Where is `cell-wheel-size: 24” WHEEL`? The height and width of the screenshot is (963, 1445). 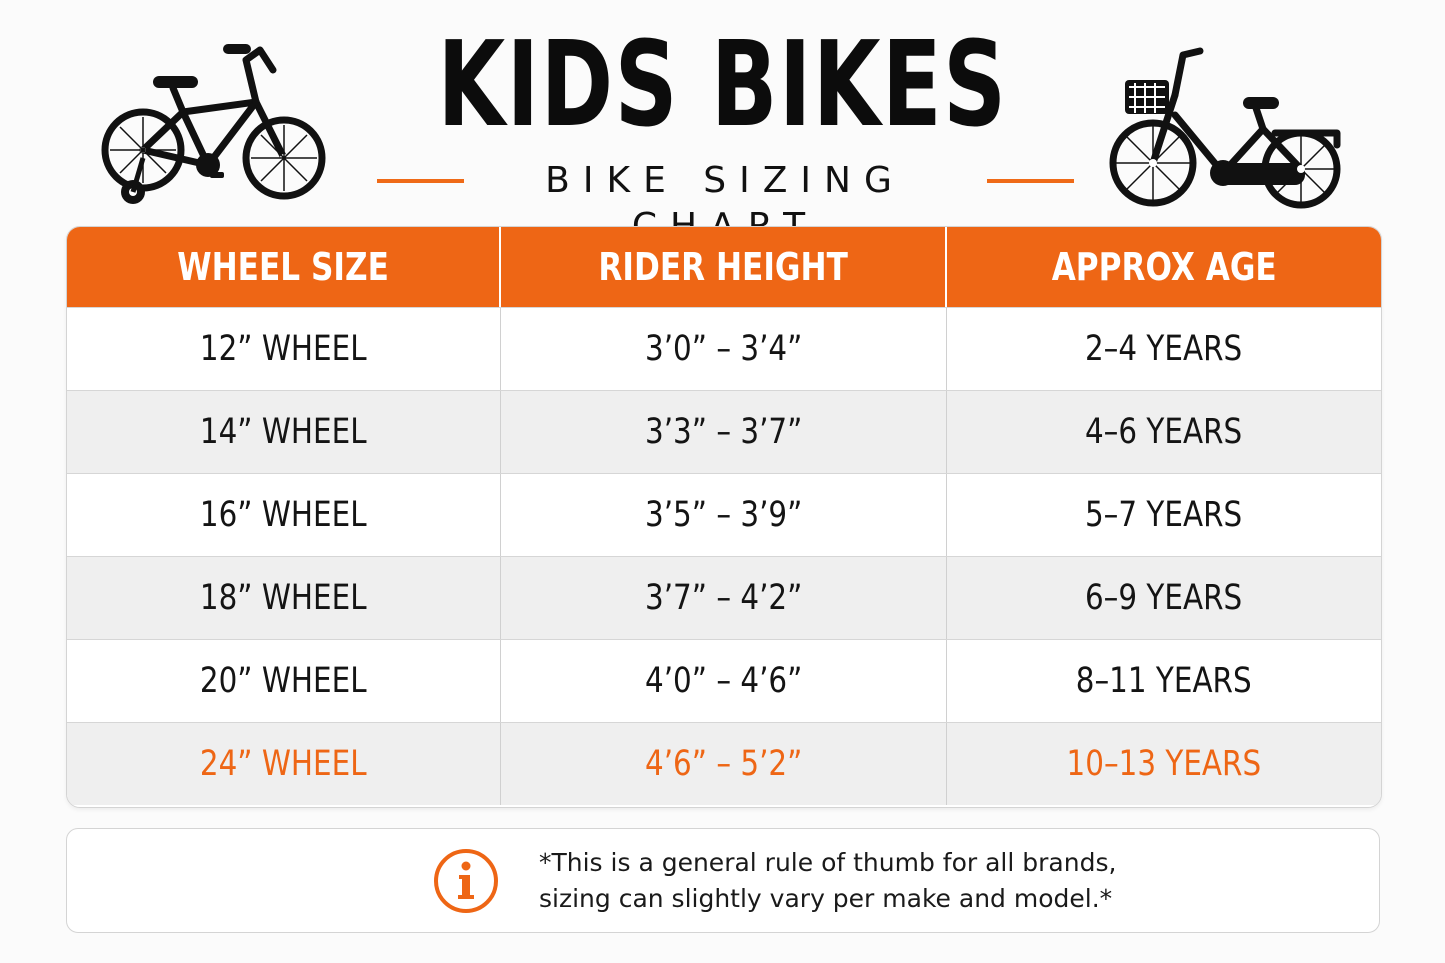 cell-wheel-size: 24” WHEEL is located at coordinates (284, 764).